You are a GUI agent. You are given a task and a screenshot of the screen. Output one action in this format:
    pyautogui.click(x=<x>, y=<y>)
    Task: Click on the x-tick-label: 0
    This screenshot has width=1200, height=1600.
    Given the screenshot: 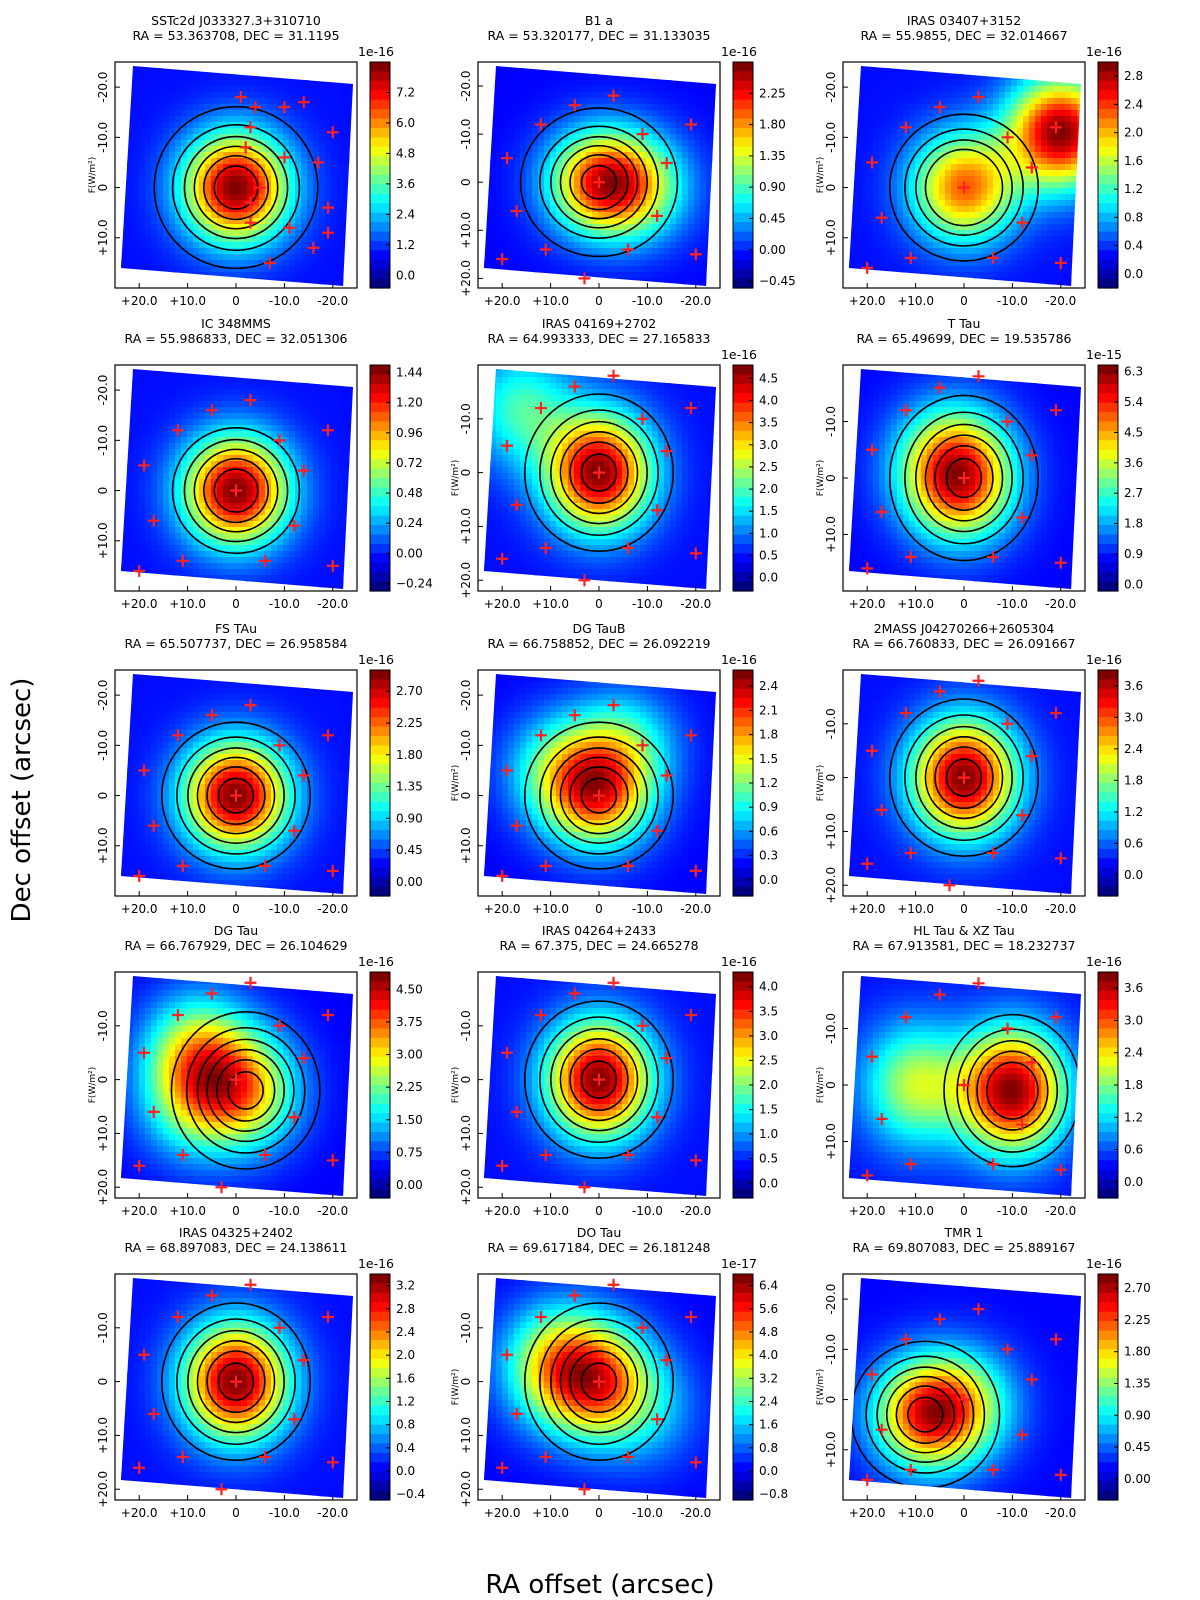 What is the action you would take?
    pyautogui.click(x=599, y=604)
    